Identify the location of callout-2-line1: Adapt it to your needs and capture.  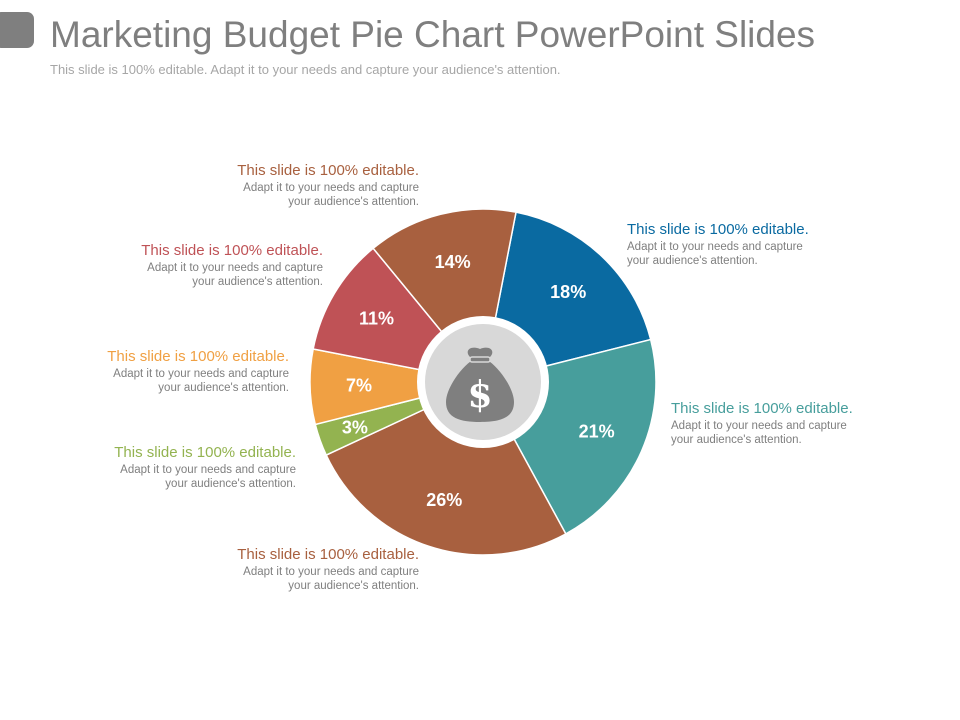
(759, 426).